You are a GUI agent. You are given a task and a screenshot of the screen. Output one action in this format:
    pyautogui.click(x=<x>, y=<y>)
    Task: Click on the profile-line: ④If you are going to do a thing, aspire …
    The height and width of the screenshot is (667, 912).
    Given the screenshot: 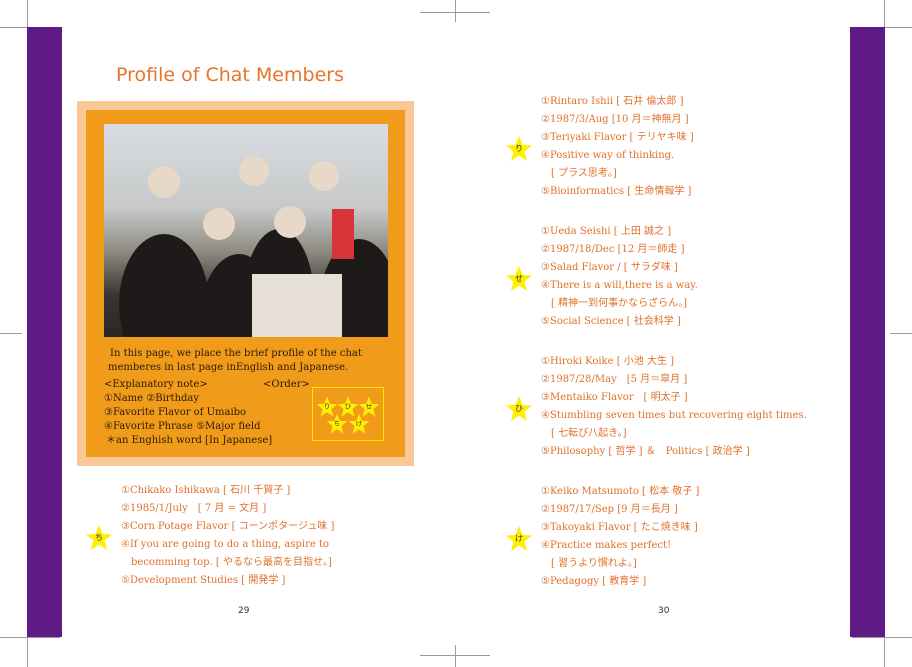 What is the action you would take?
    pyautogui.click(x=225, y=544)
    